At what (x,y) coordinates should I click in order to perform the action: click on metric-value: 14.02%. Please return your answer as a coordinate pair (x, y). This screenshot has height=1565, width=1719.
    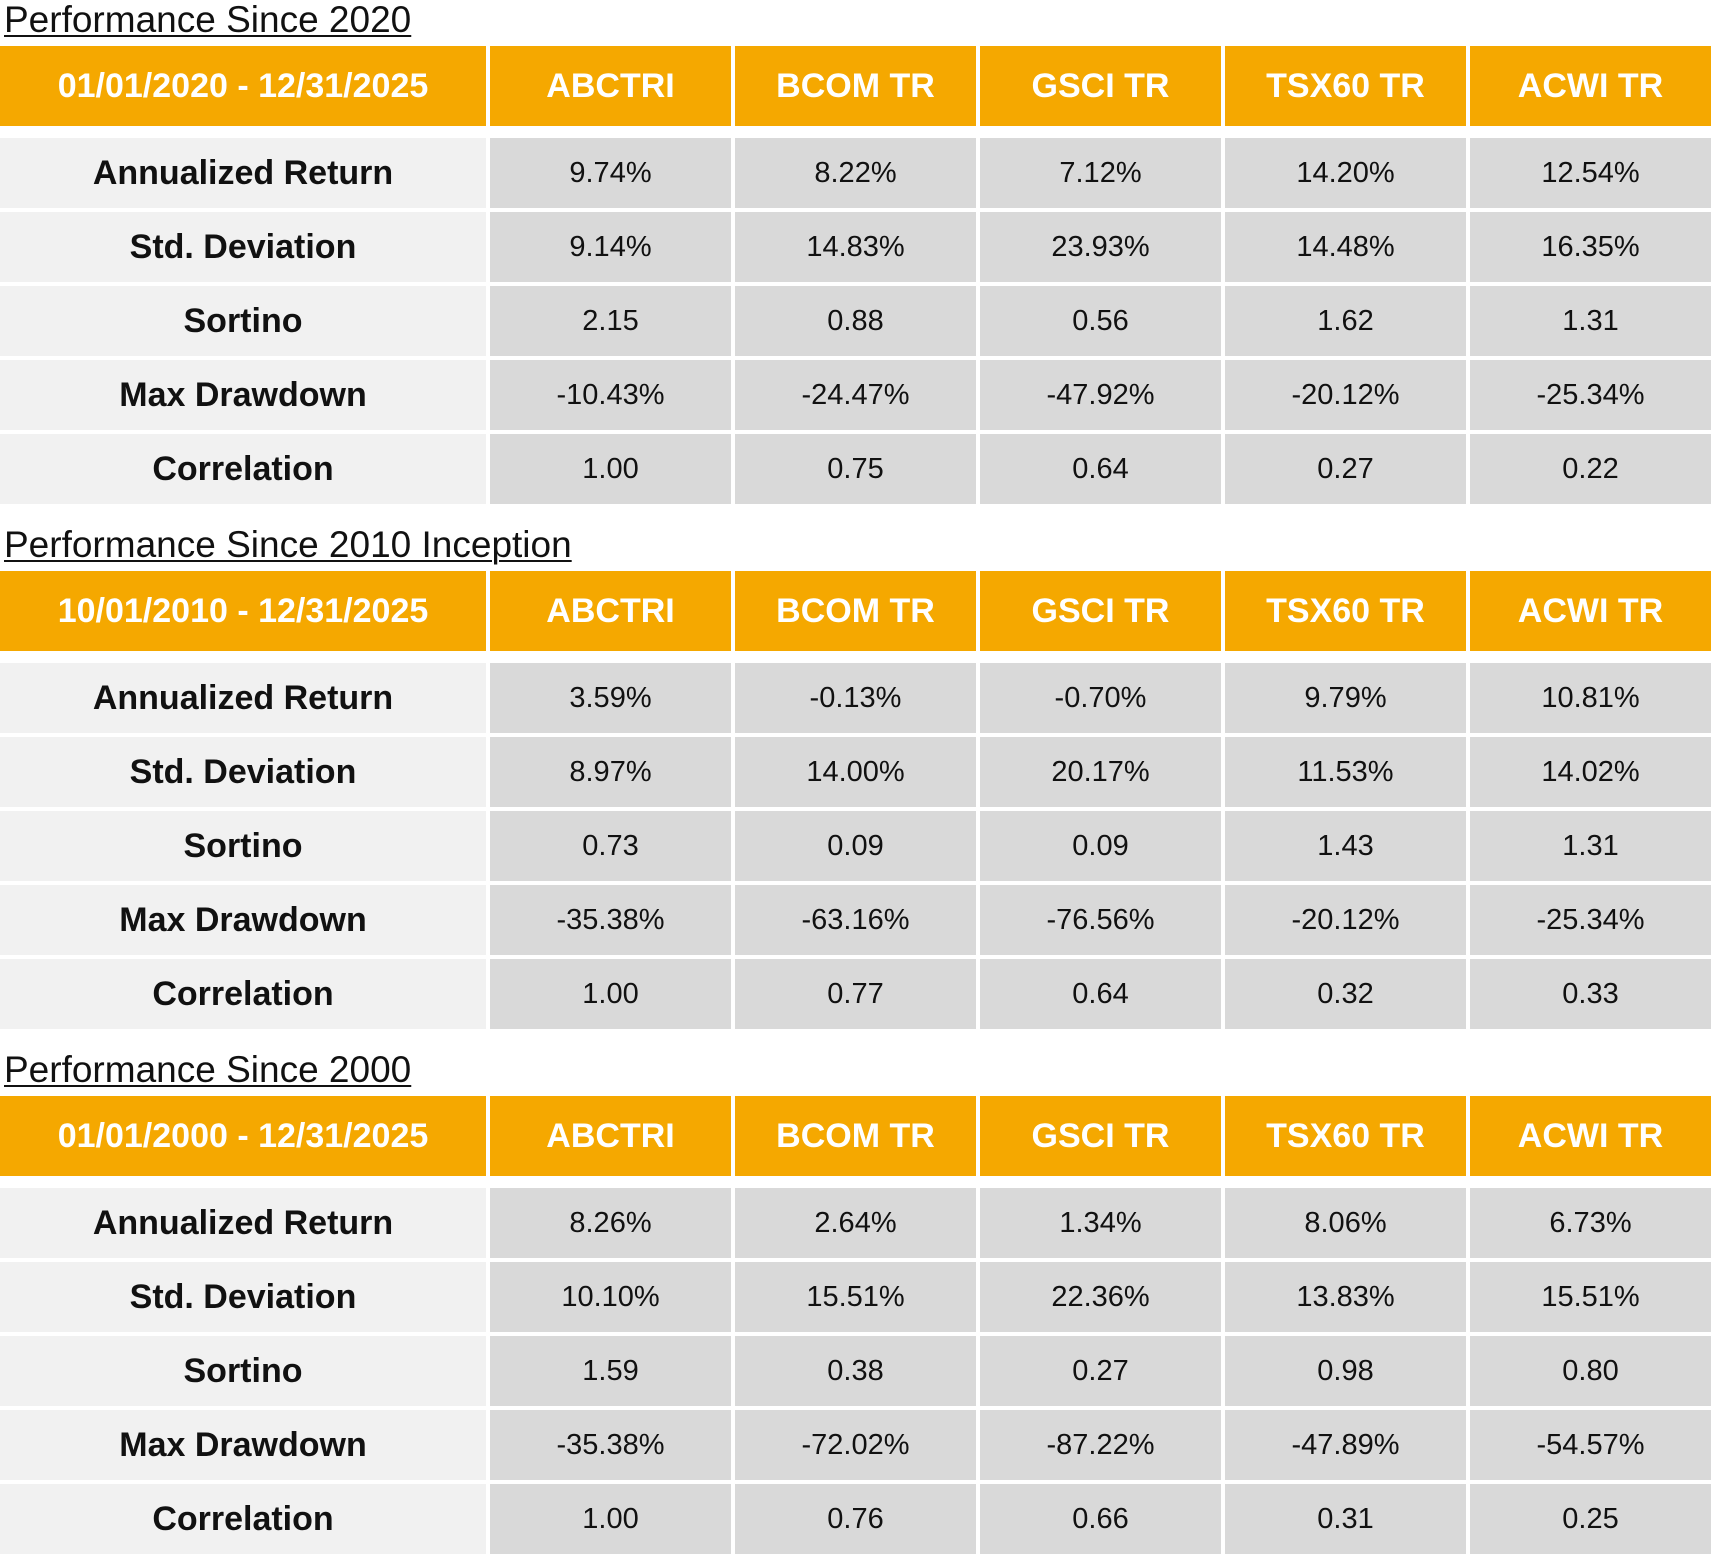
    Looking at the image, I should click on (1590, 772).